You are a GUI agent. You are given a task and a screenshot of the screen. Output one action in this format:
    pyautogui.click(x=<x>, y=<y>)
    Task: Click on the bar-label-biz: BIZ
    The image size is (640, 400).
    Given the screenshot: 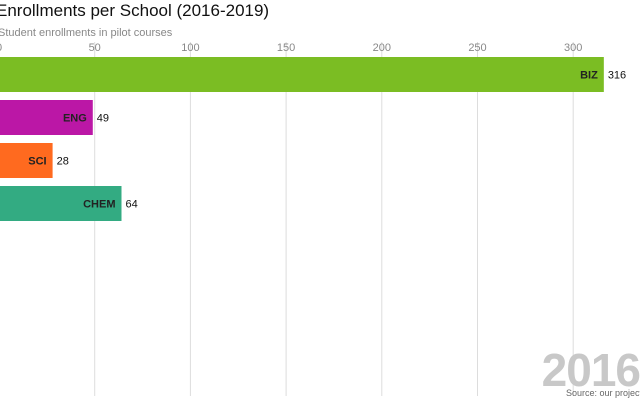 What is the action you would take?
    pyautogui.click(x=589, y=76)
    